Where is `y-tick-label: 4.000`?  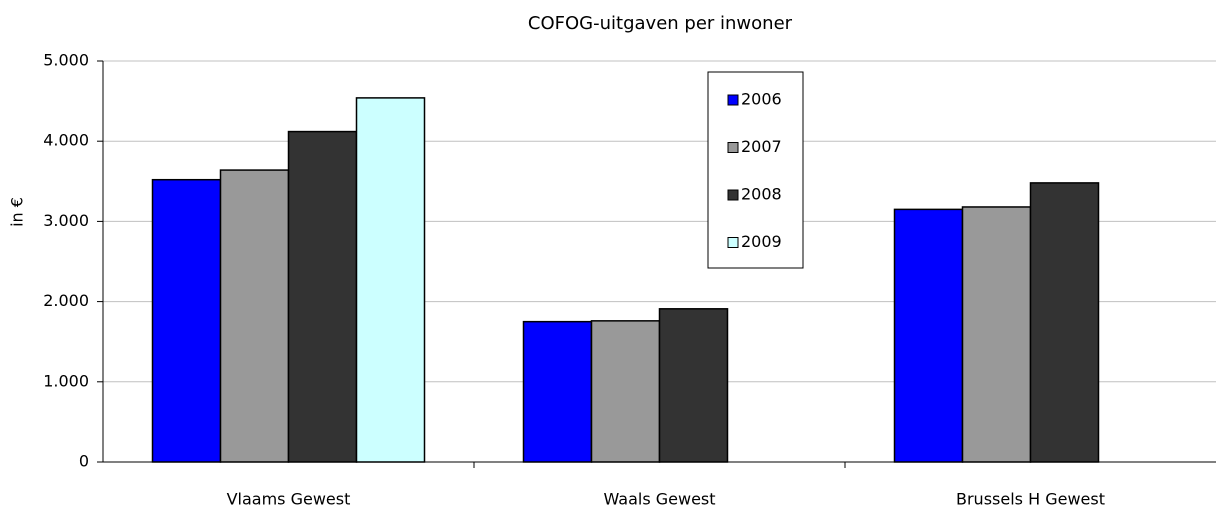
y-tick-label: 4.000 is located at coordinates (66, 140).